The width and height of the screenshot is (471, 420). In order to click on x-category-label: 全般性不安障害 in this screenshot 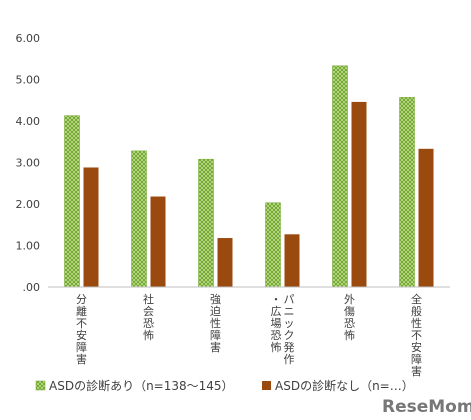, I will do `click(416, 335)`.